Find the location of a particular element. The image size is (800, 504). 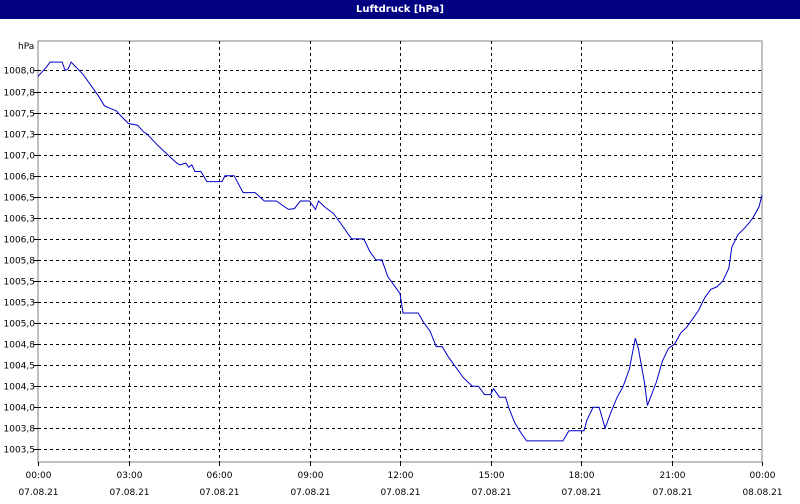

y-tick-label: 1005,8 is located at coordinates (20, 262).